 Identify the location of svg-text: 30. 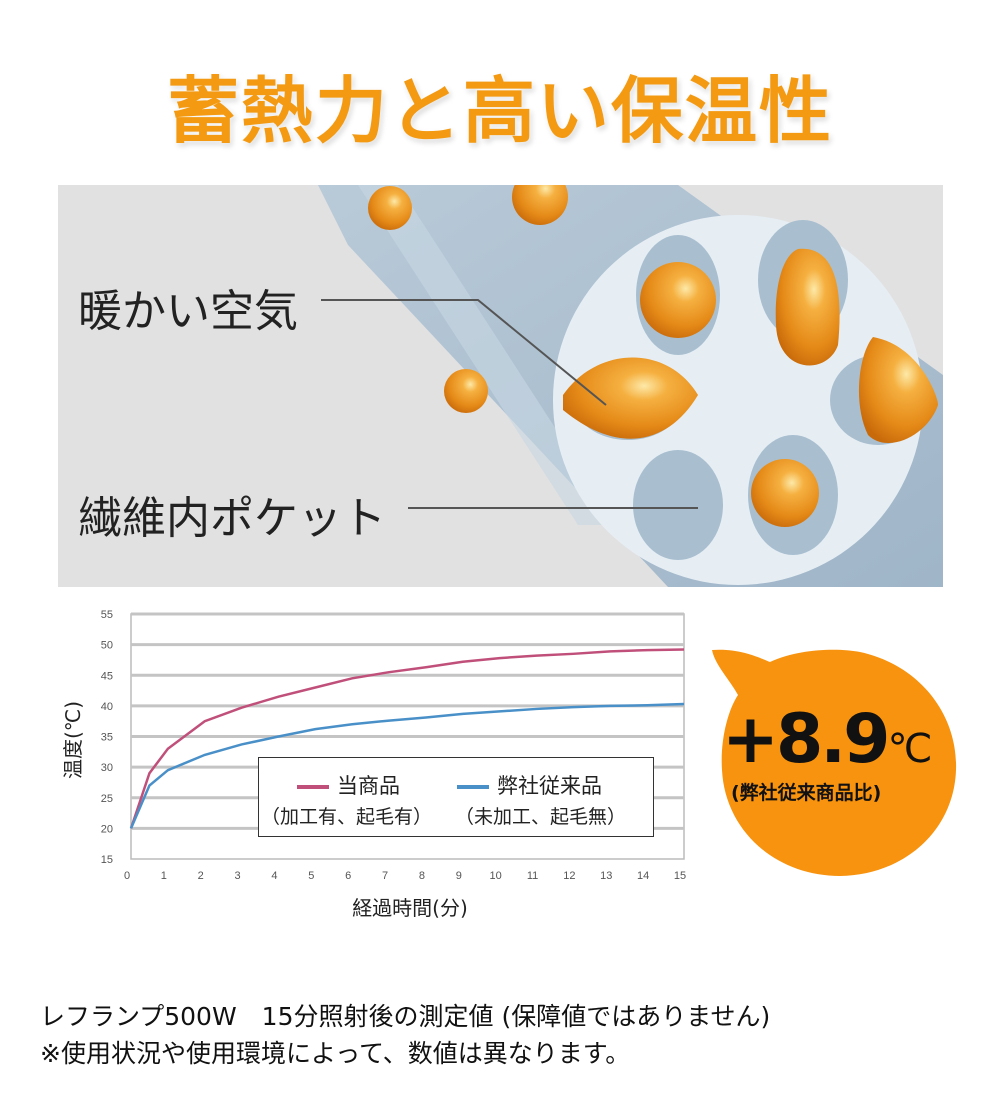
(107, 768).